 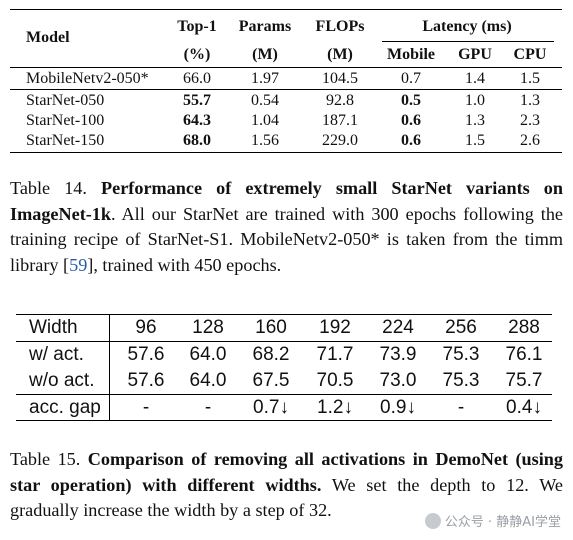 I want to click on cell-gpu: 1.0, so click(x=475, y=100).